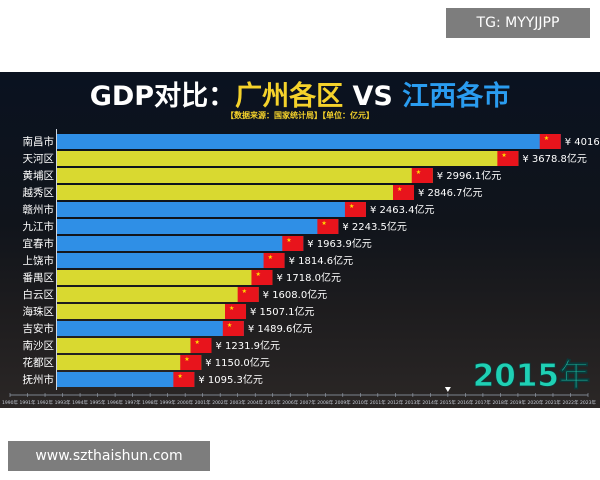  What do you see at coordinates (450, 192) in the screenshot?
I see `value-label: ¥ 2846.7亿元` at bounding box center [450, 192].